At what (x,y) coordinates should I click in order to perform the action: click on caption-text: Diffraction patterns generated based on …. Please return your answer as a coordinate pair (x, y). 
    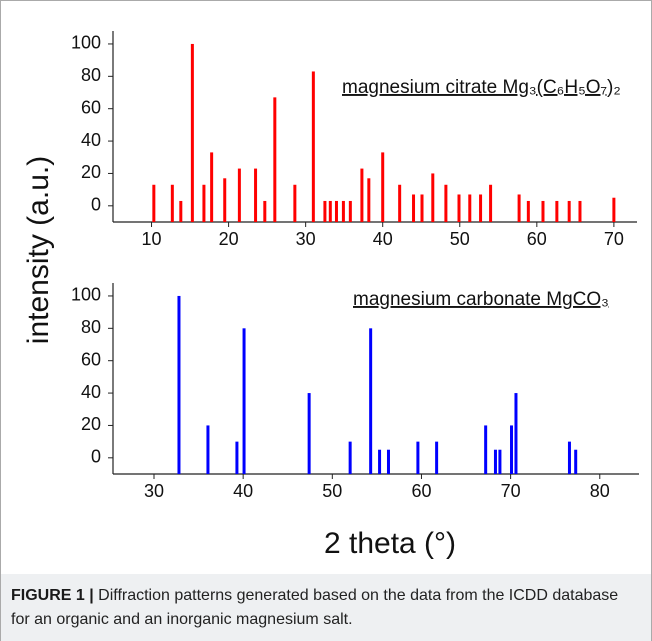
    Looking at the image, I should click on (315, 607).